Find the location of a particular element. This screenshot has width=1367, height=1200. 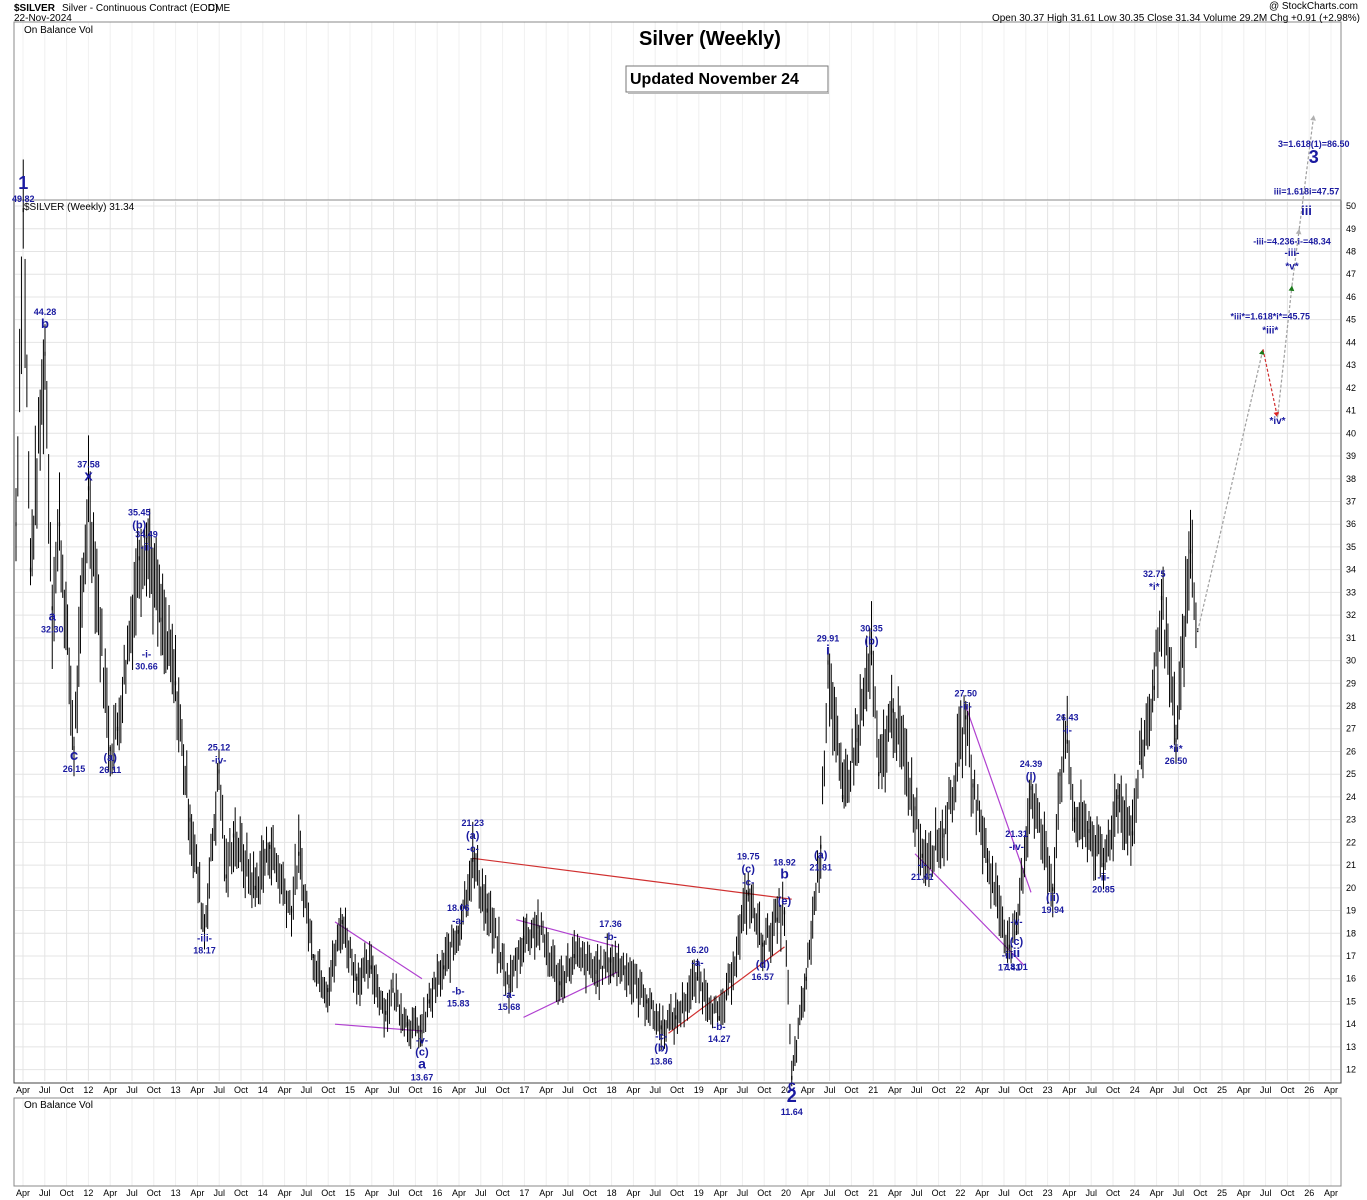

projection-arrow is located at coordinates (1313, 118).